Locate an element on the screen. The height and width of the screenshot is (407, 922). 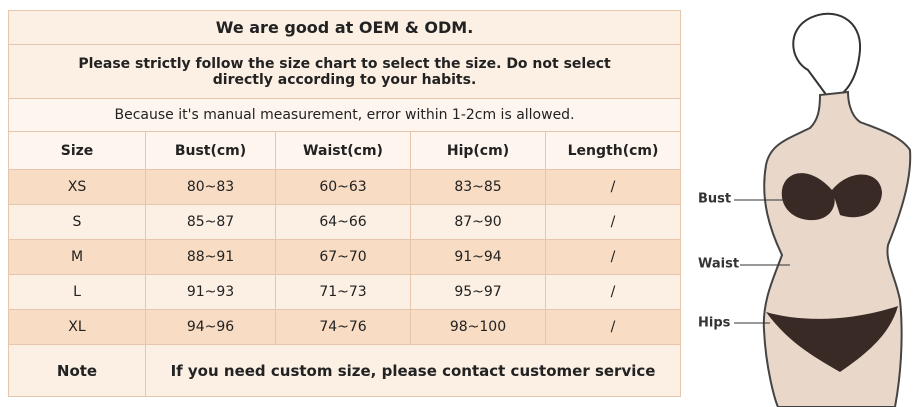
bust-label: Bust is located at coordinates (714, 199).